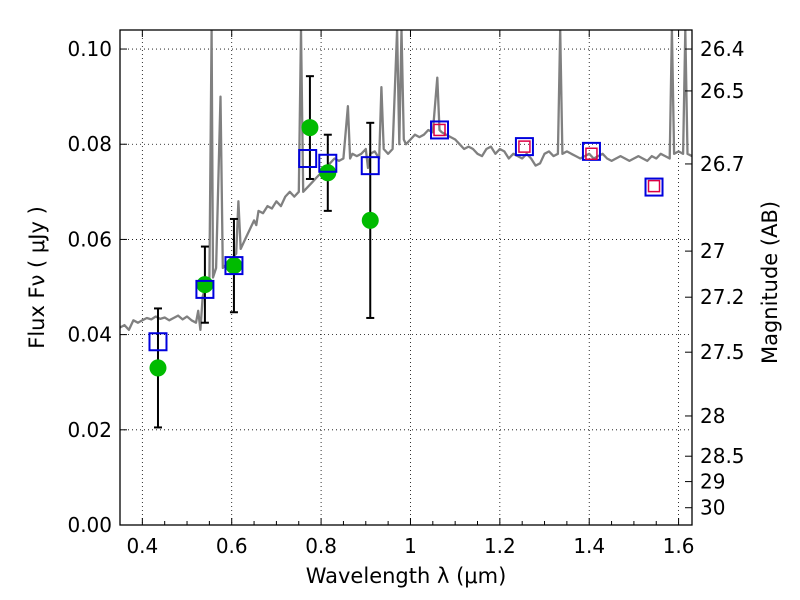  Describe the element at coordinates (722, 91) in the screenshot. I see `mag-tick-label: 26.5` at that location.